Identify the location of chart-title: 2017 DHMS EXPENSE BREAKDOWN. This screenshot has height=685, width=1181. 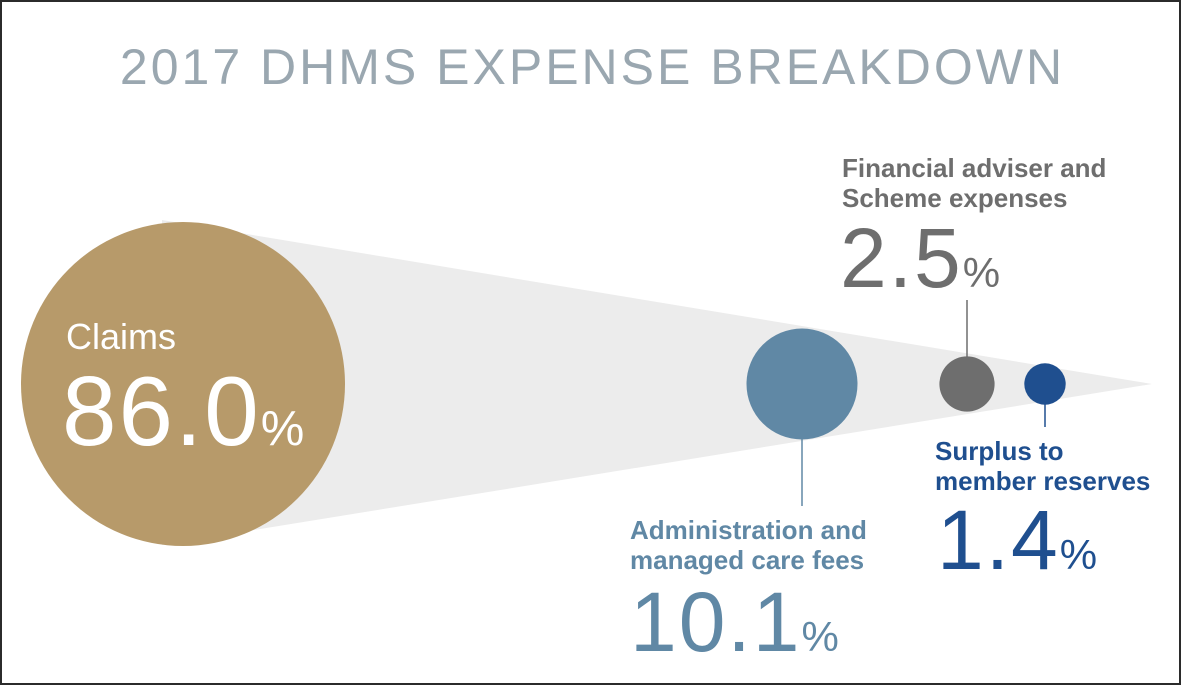
(592, 67).